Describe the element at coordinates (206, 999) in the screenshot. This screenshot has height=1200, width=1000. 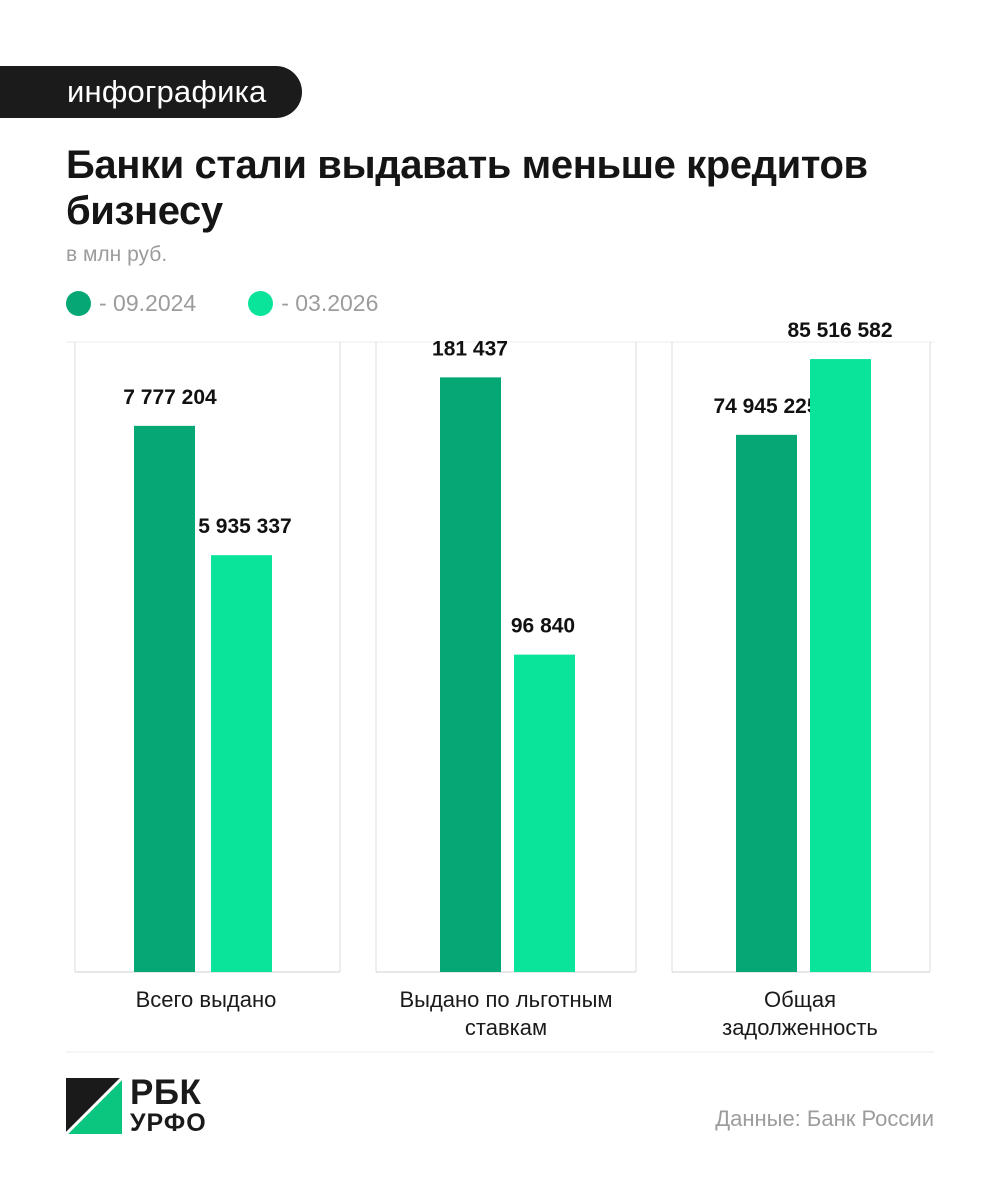
I see `category-label-1-line-1: Всего выдано` at that location.